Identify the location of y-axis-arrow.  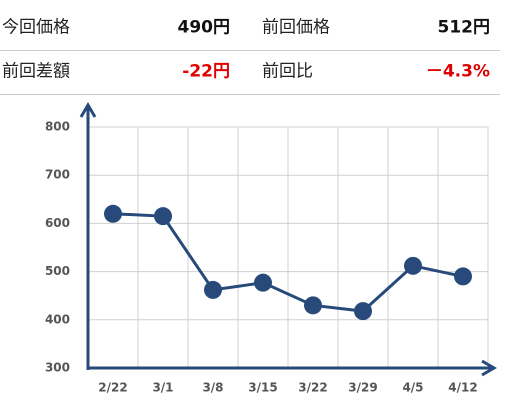
(88, 110).